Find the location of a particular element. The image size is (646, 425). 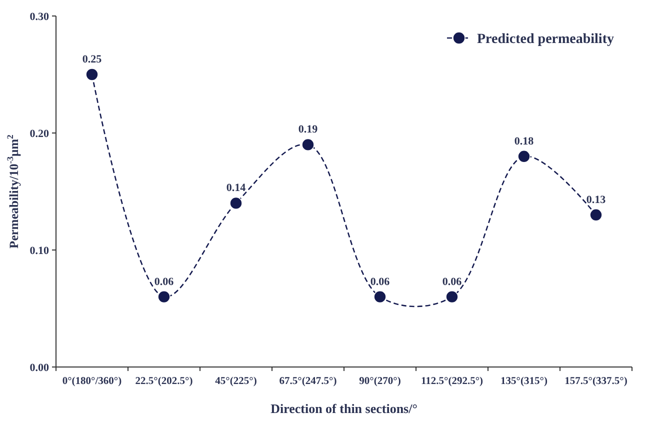

x-tick-label: 45°(225°) is located at coordinates (236, 381).